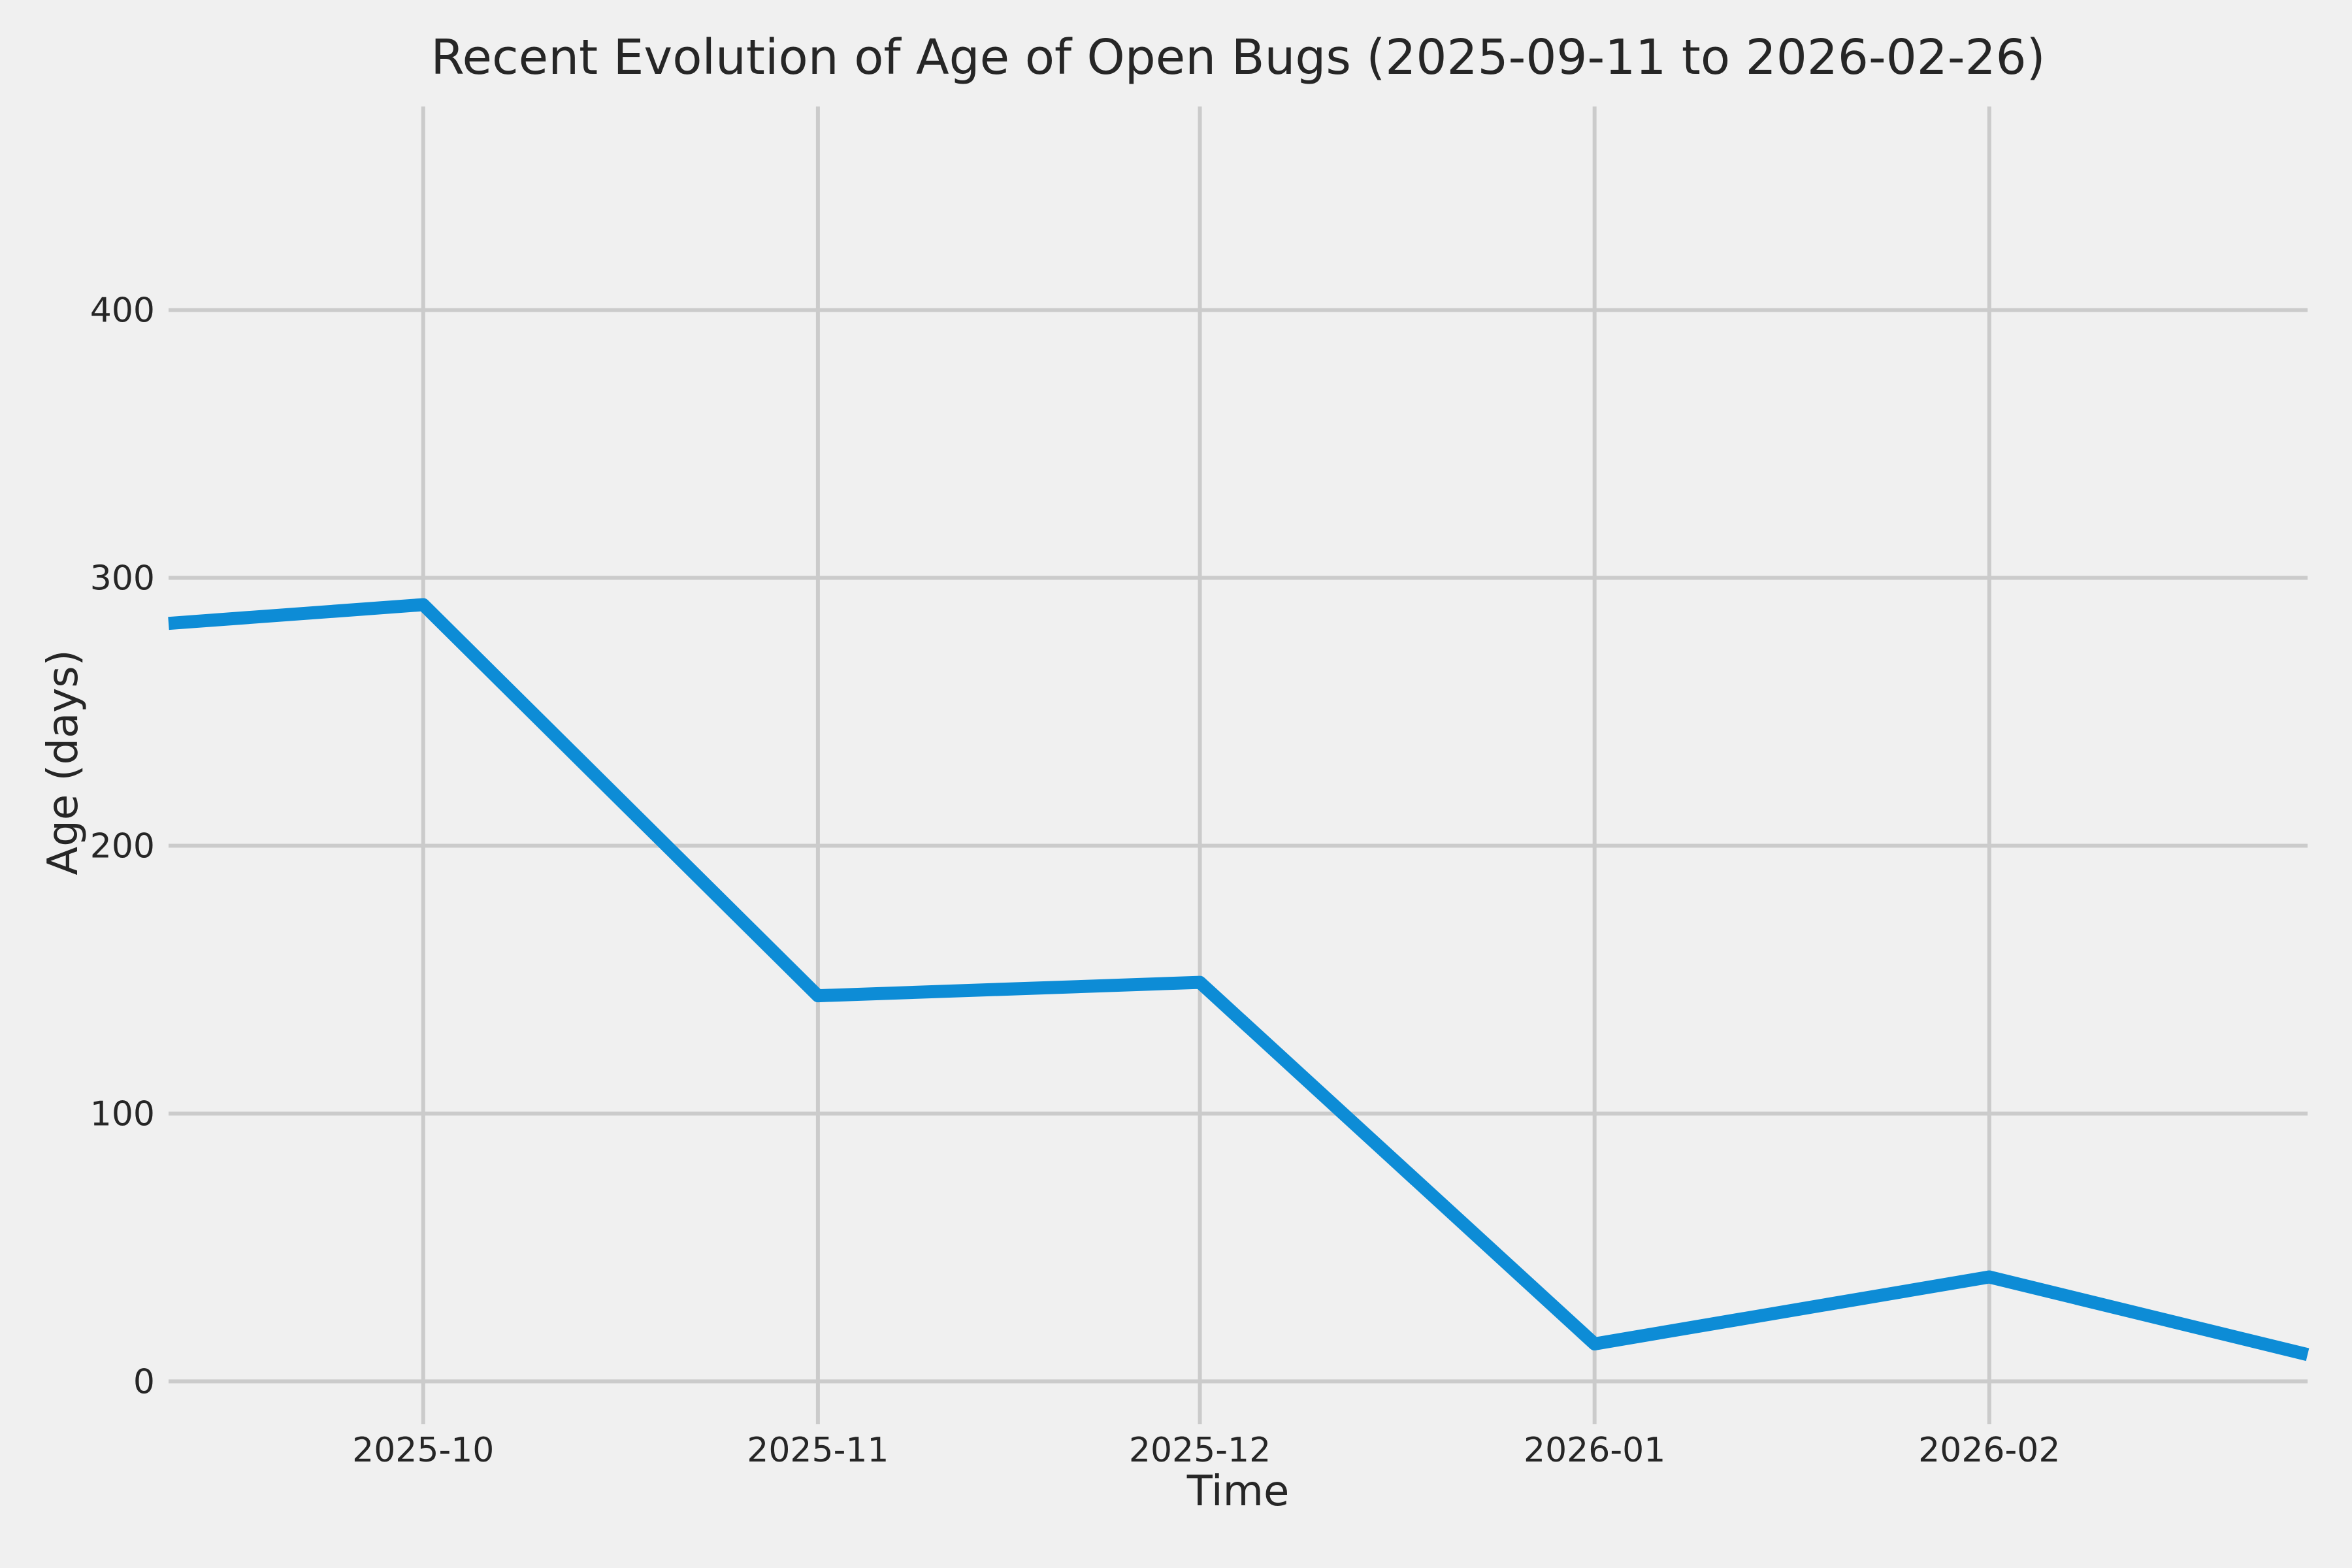 The width and height of the screenshot is (2352, 1568). I want to click on x-tick-label: 2026-02, so click(1989, 1450).